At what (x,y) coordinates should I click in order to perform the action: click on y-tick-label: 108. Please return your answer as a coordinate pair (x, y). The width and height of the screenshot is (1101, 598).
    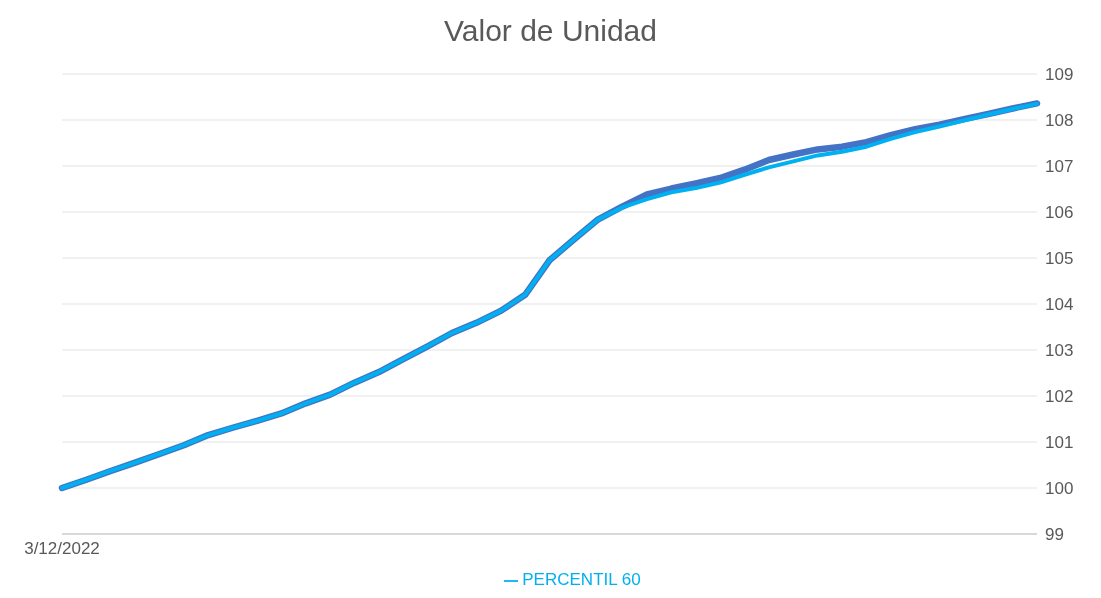
    Looking at the image, I should click on (1059, 121).